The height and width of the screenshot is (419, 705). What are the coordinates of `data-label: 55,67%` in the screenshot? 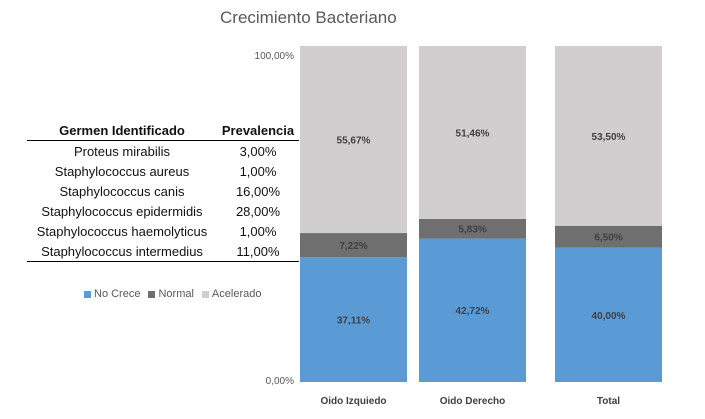 It's located at (354, 141).